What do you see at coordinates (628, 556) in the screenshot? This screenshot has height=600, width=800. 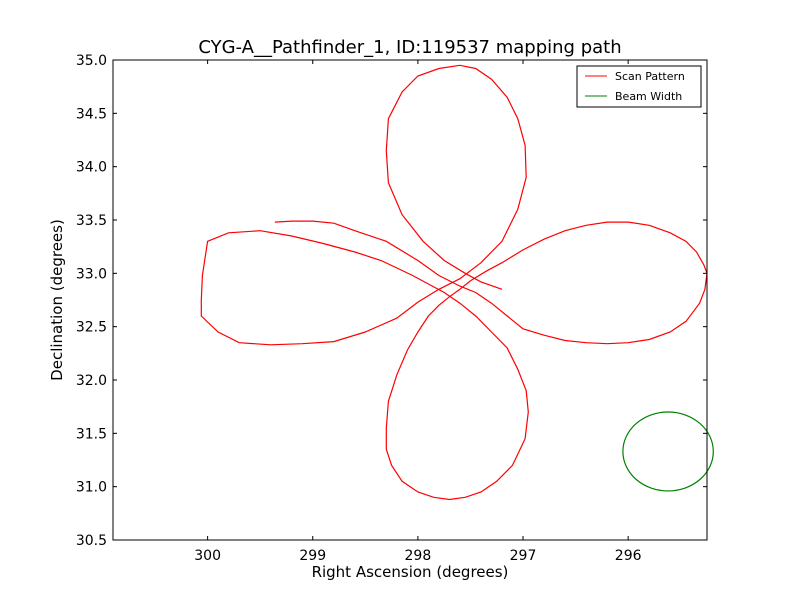 I see `x-tick-label: 296` at bounding box center [628, 556].